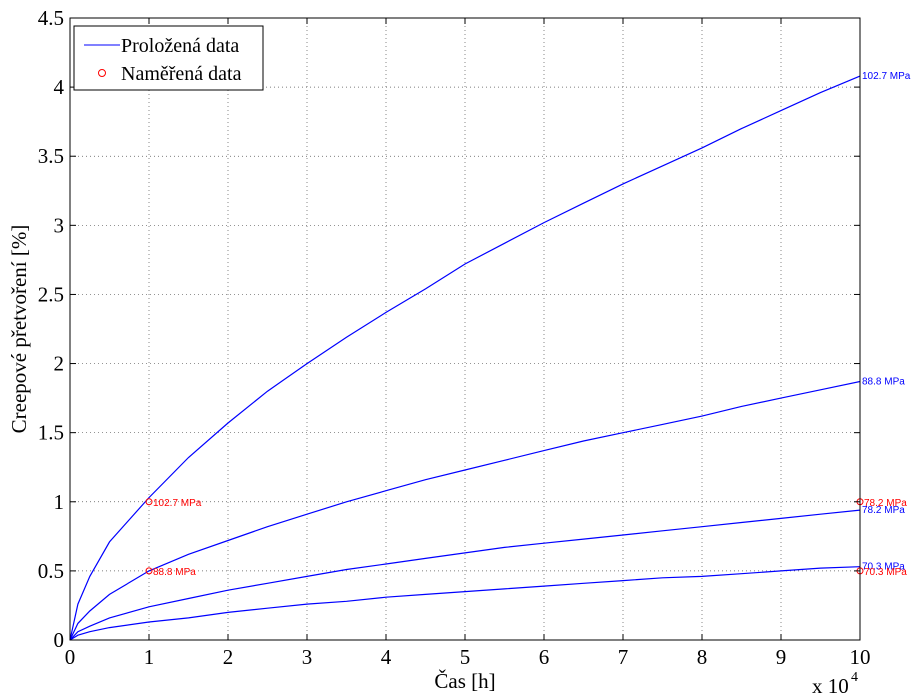 The width and height of the screenshot is (913, 697). What do you see at coordinates (781, 657) in the screenshot?
I see `x-tick-label: 9` at bounding box center [781, 657].